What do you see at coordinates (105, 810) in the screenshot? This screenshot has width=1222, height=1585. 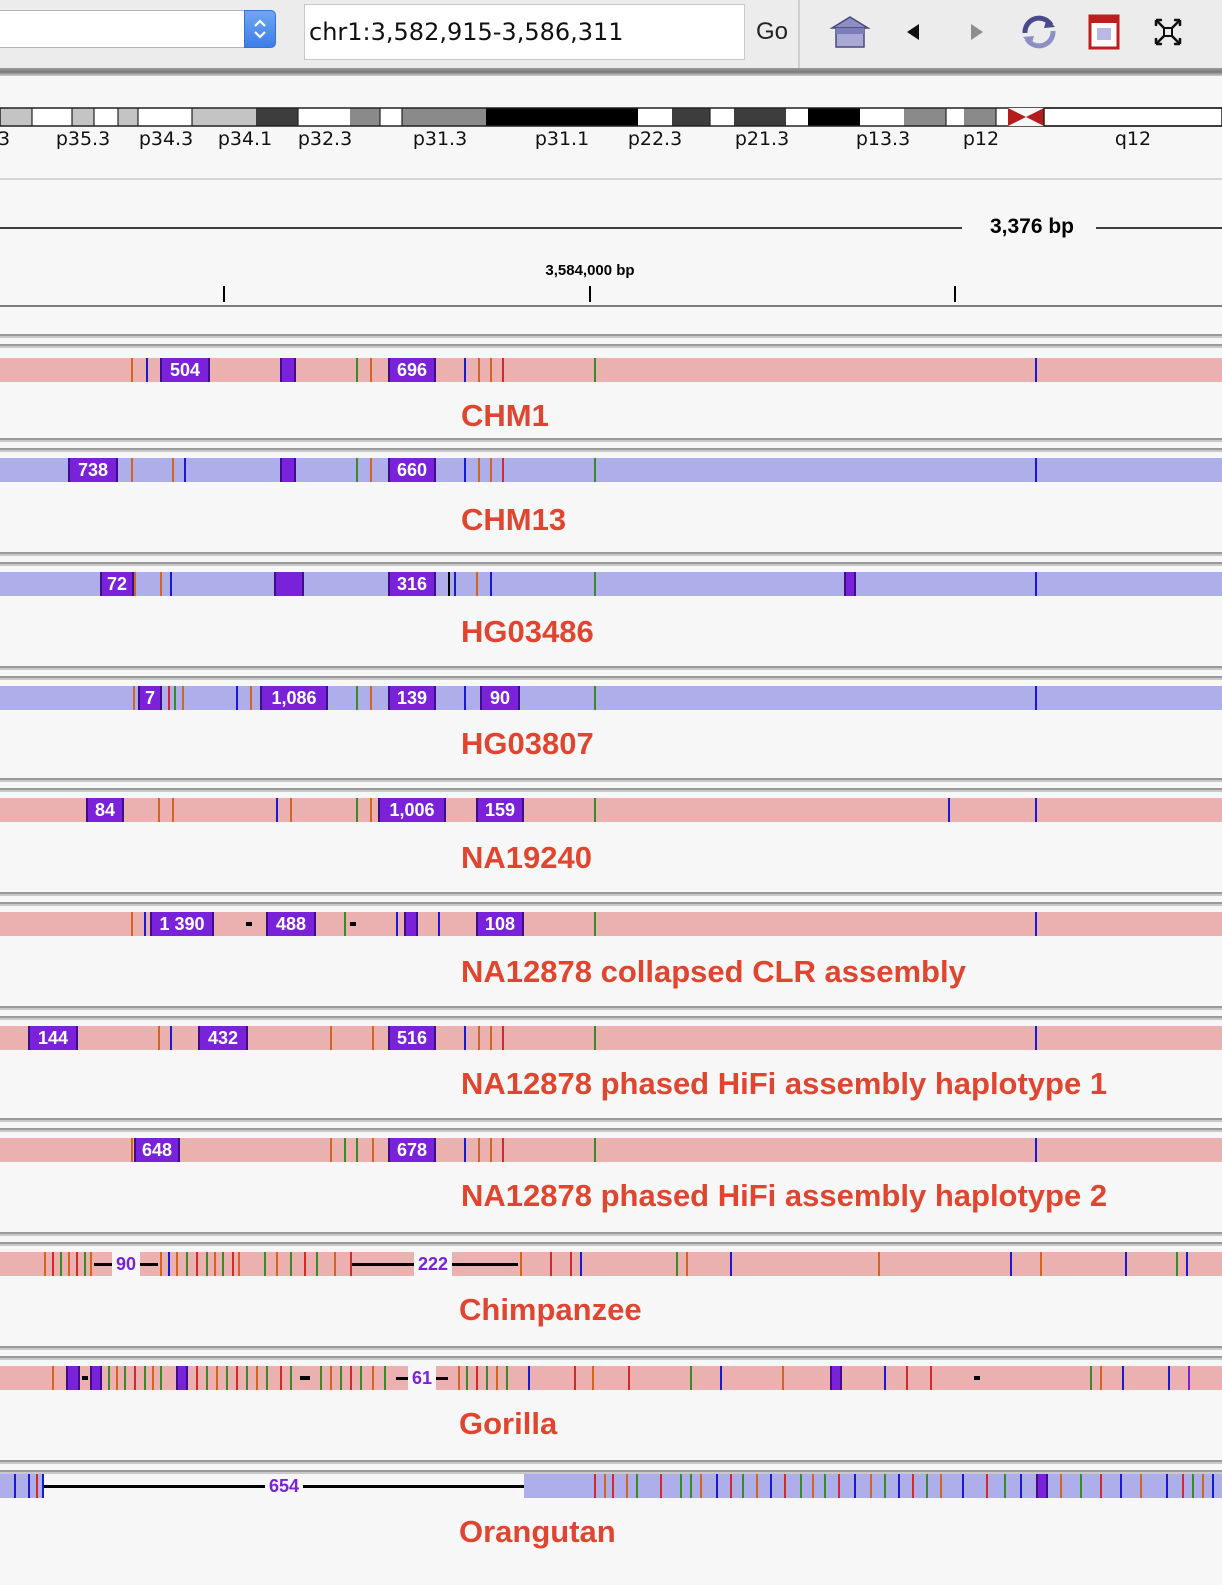 I see `insertion-label: 84` at bounding box center [105, 810].